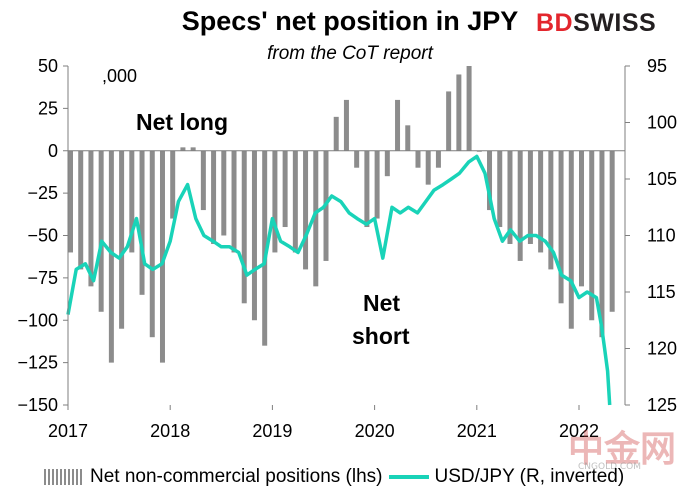  I want to click on chart-title: Specs' net position in JPY, so click(350, 21).